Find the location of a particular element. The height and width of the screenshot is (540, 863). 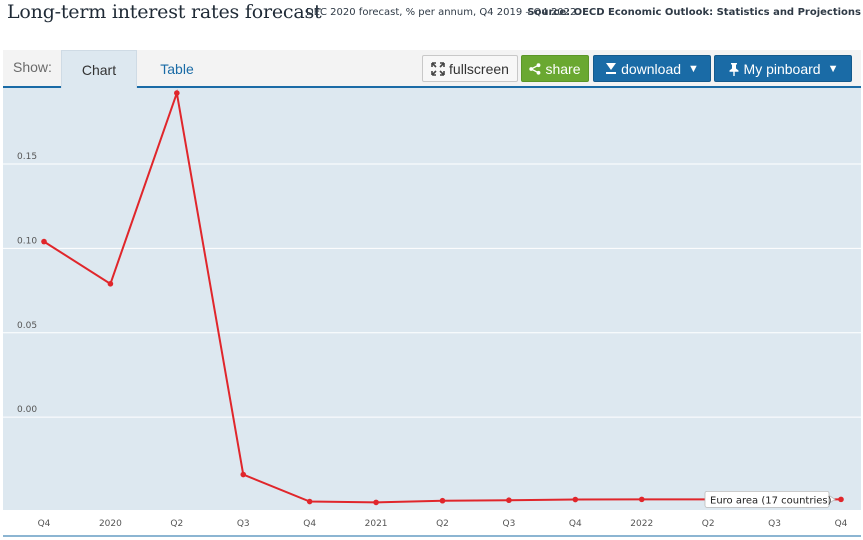

series-label-text: Euro area (17 countries) is located at coordinates (771, 500).